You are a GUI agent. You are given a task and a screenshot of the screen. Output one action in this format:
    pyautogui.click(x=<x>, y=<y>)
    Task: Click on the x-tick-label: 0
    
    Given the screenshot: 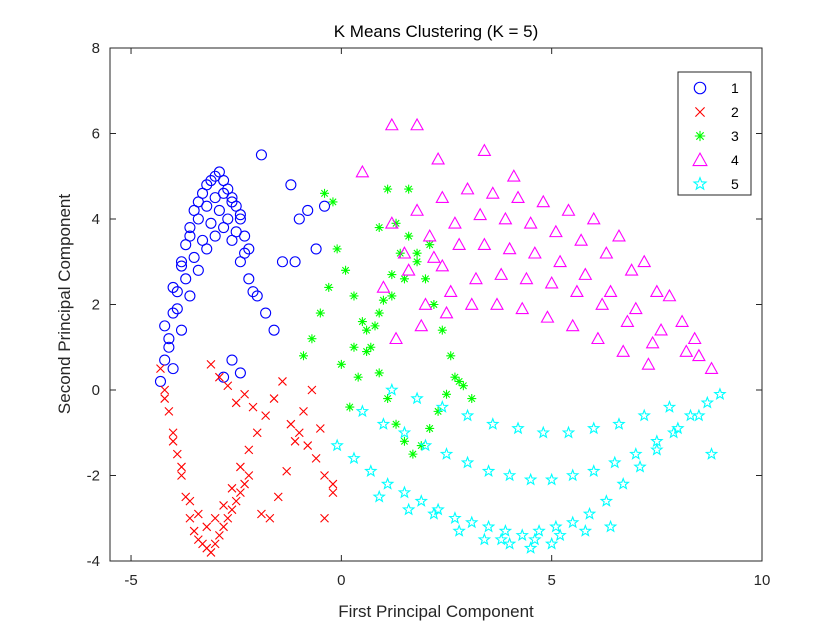 What is the action you would take?
    pyautogui.click(x=341, y=580)
    